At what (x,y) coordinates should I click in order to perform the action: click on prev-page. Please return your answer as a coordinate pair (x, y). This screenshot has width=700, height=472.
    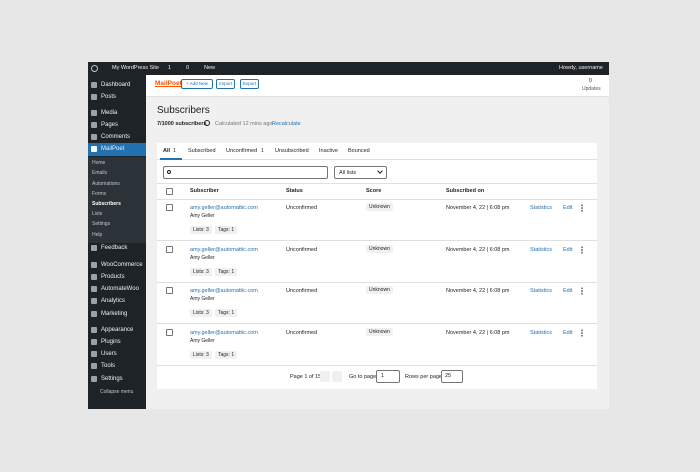
    Looking at the image, I should click on (325, 376).